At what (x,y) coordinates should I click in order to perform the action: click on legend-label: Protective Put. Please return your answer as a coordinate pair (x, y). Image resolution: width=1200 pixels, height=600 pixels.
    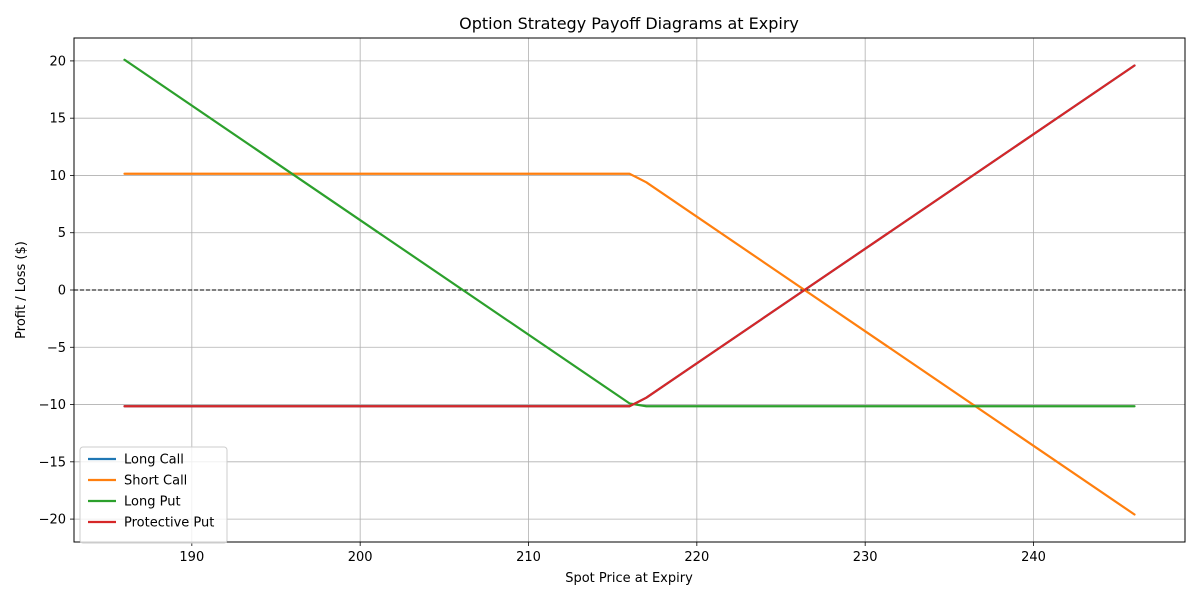
    Looking at the image, I should click on (169, 523).